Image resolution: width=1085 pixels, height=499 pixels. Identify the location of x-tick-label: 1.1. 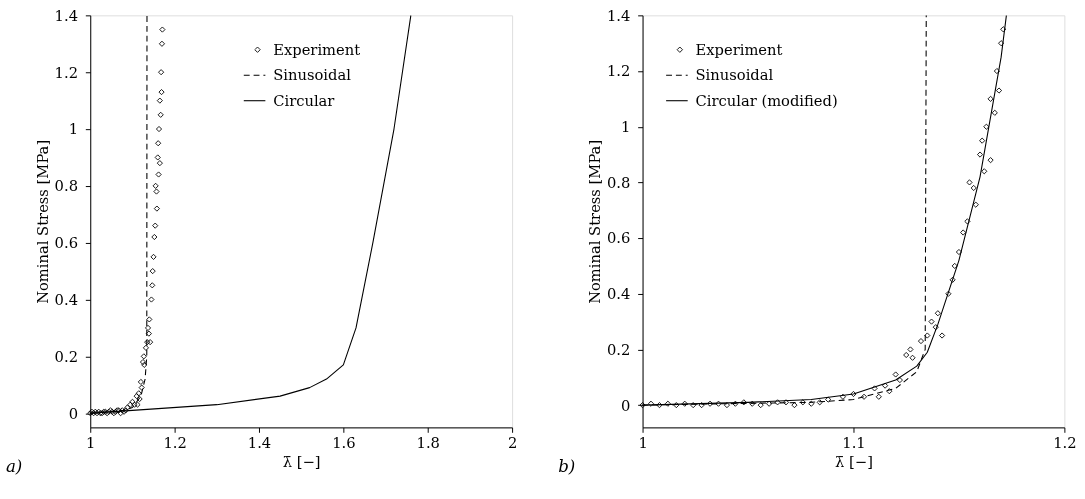
(854, 443).